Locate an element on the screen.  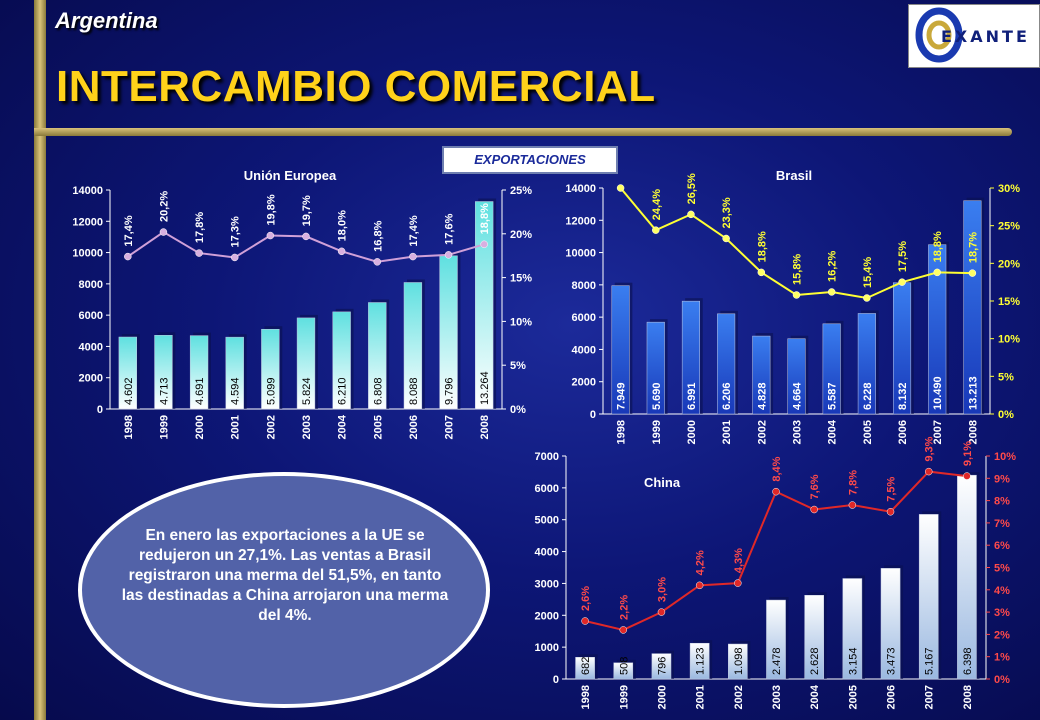
chart-title: Unión Europea is located at coordinates (290, 175).